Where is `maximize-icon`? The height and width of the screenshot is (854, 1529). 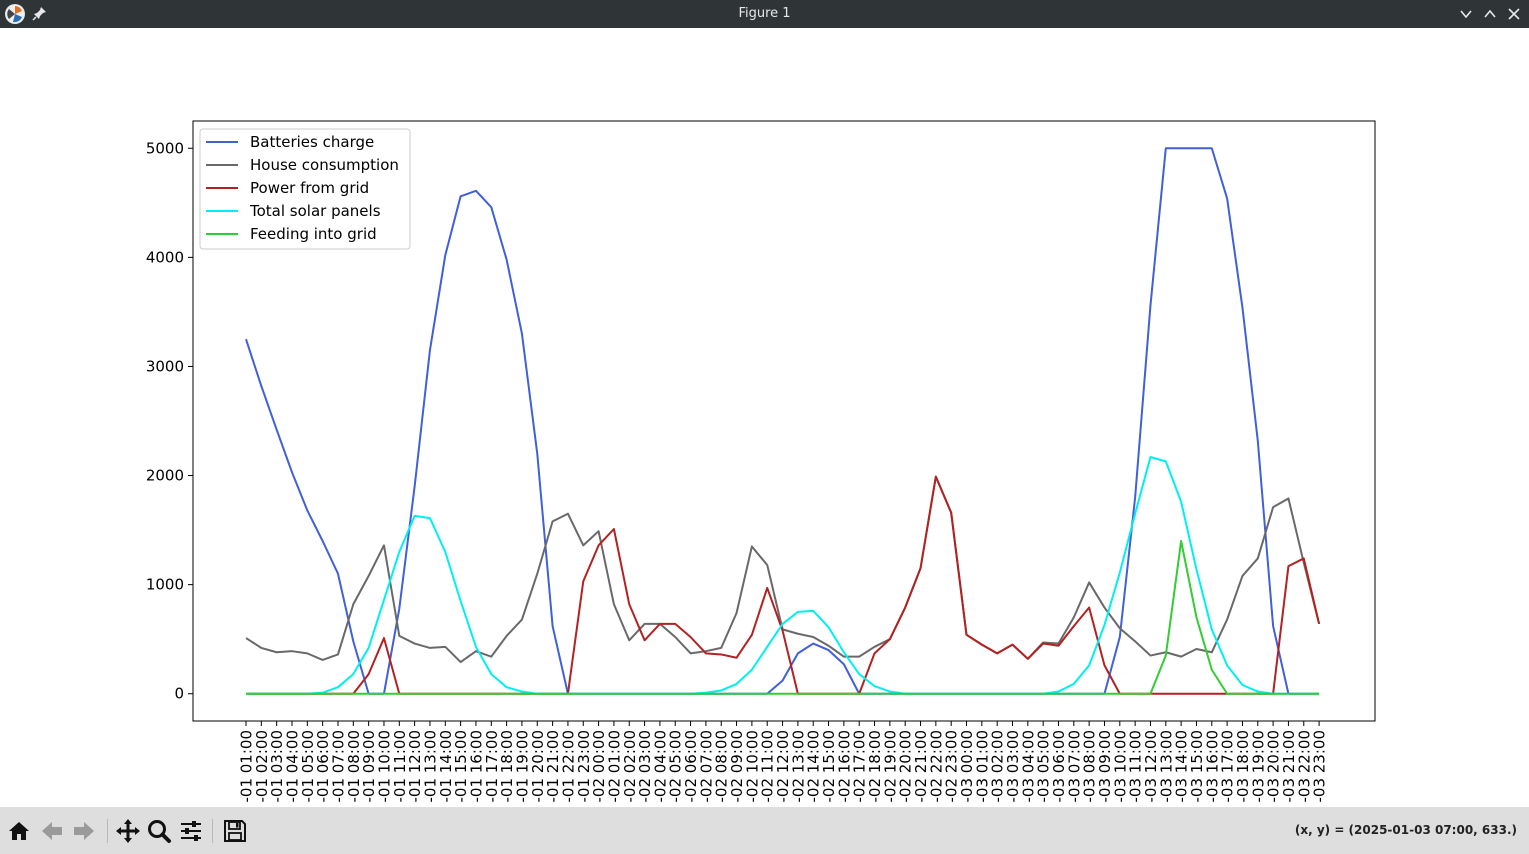 maximize-icon is located at coordinates (1490, 14).